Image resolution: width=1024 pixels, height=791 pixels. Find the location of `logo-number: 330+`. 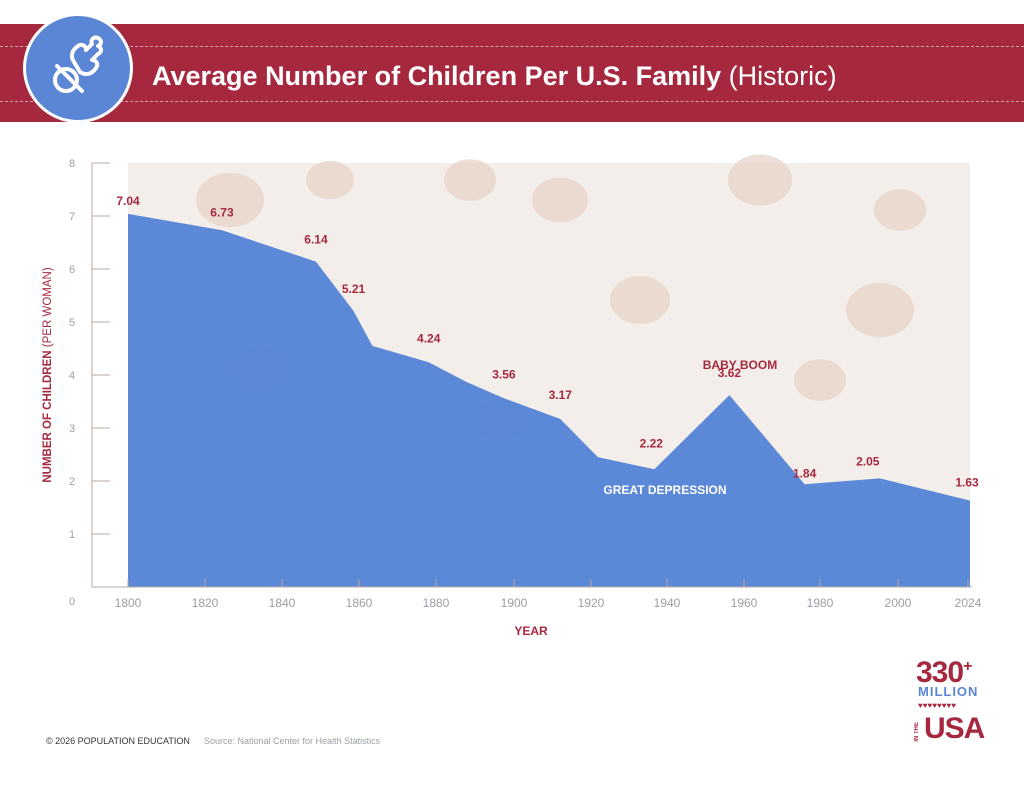

logo-number: 330+ is located at coordinates (944, 672).